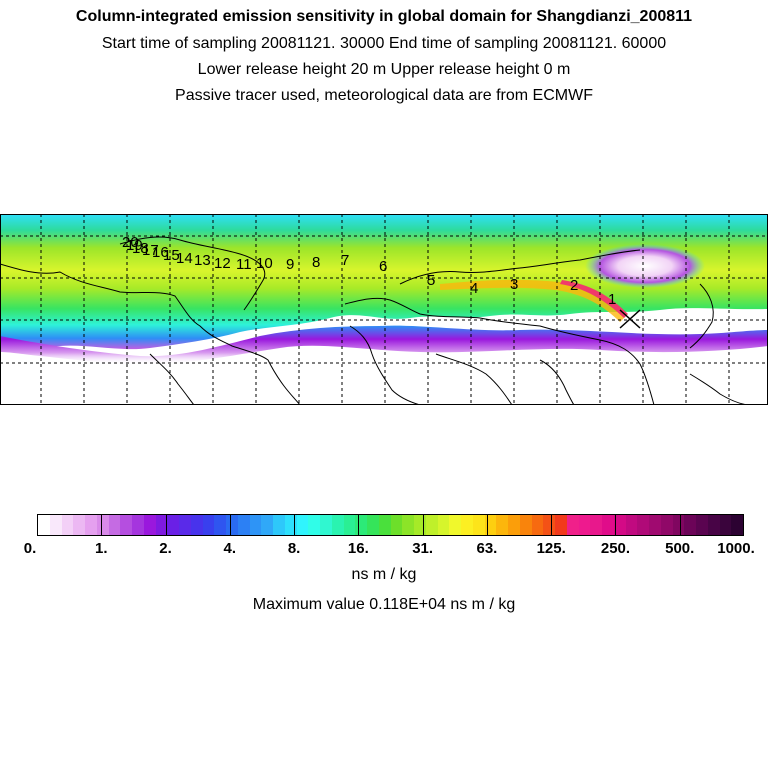 The width and height of the screenshot is (768, 768). What do you see at coordinates (630, 319) in the screenshot?
I see `receptor-marker` at bounding box center [630, 319].